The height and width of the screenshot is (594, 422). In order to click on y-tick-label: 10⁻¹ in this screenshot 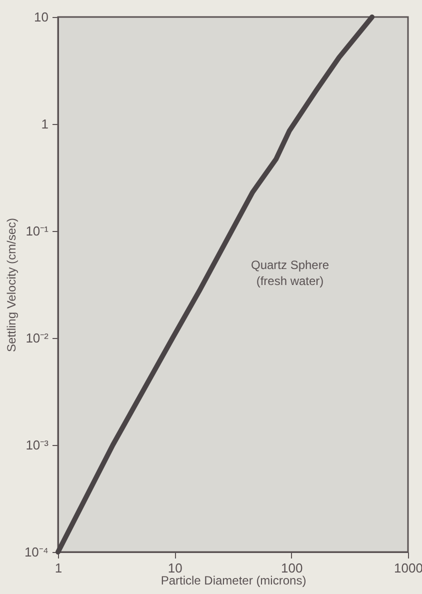, I will do `click(38, 231)`.